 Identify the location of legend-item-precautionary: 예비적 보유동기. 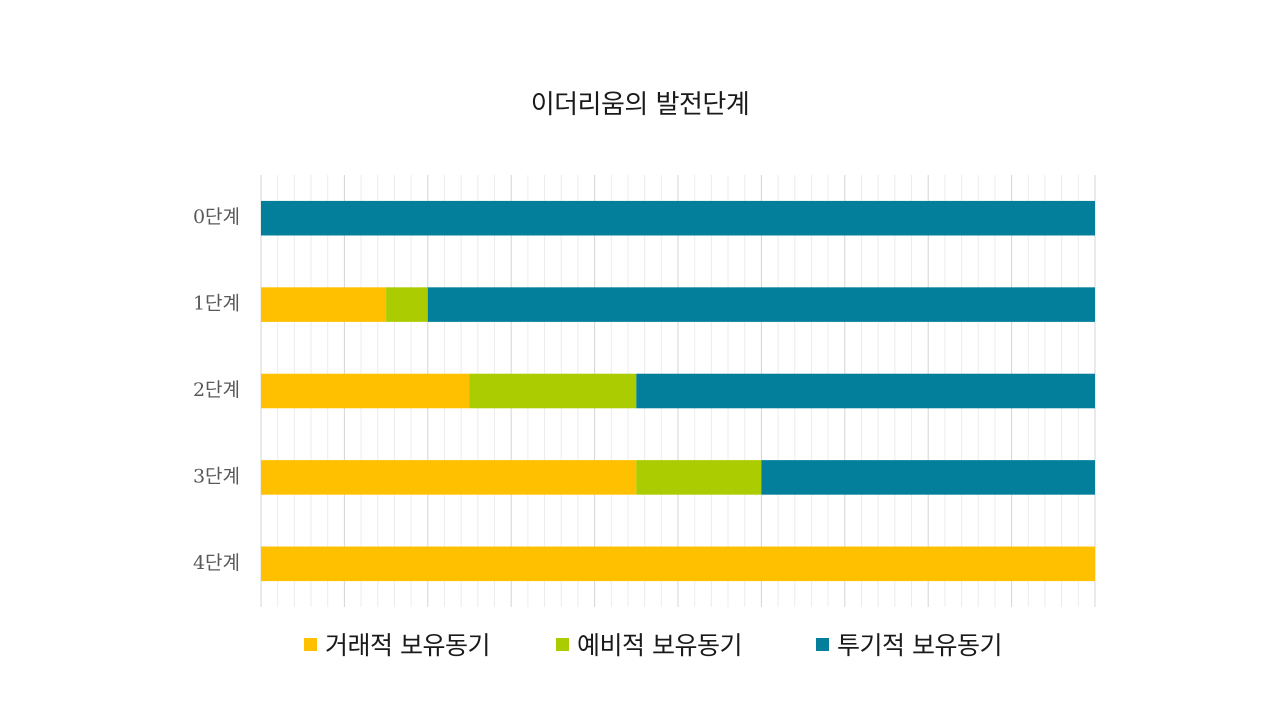
(649, 644).